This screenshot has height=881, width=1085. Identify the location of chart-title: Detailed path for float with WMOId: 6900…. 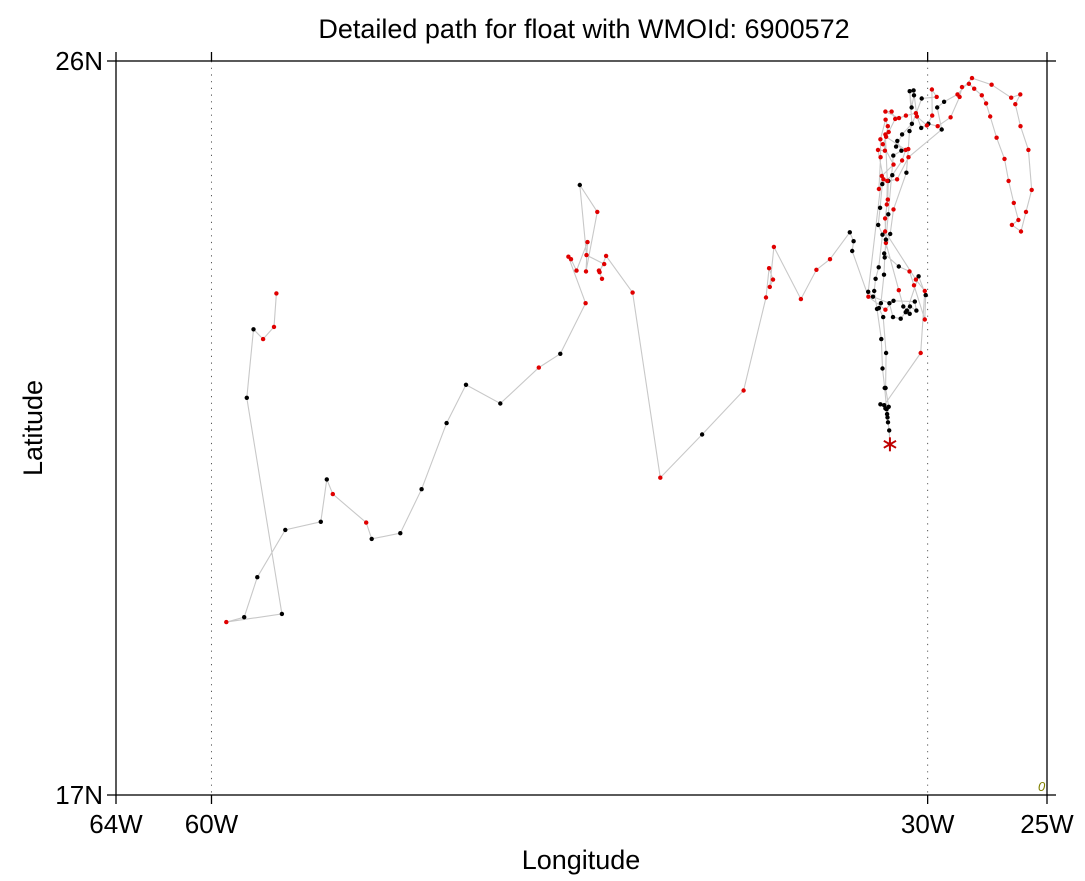
(583, 29).